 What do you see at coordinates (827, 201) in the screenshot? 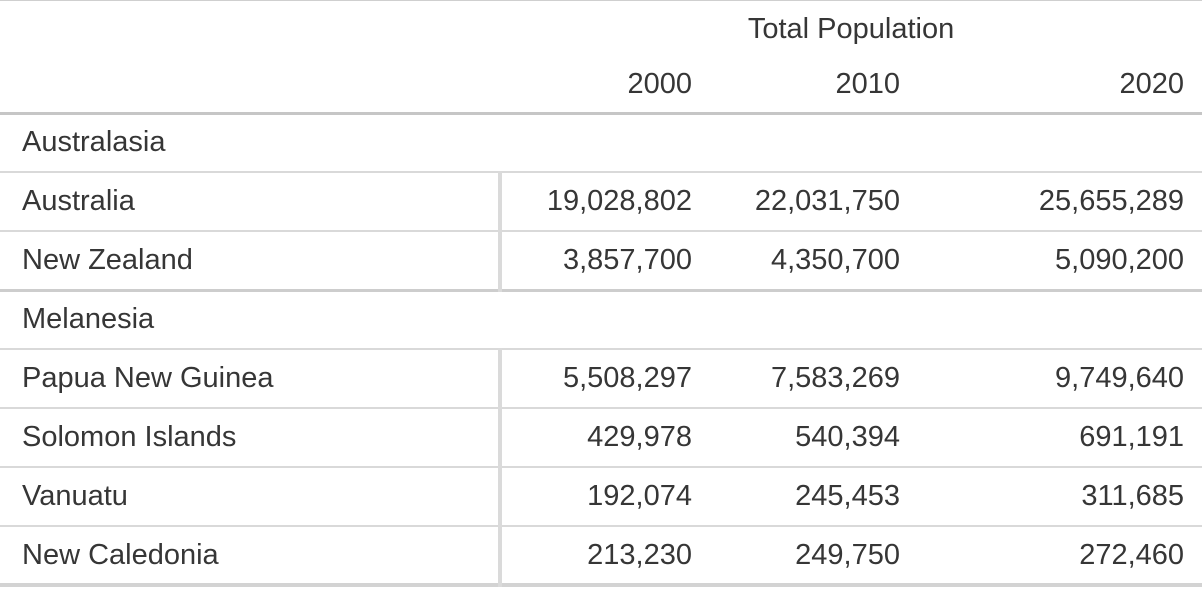
I see `value-2010: 22,031,750` at bounding box center [827, 201].